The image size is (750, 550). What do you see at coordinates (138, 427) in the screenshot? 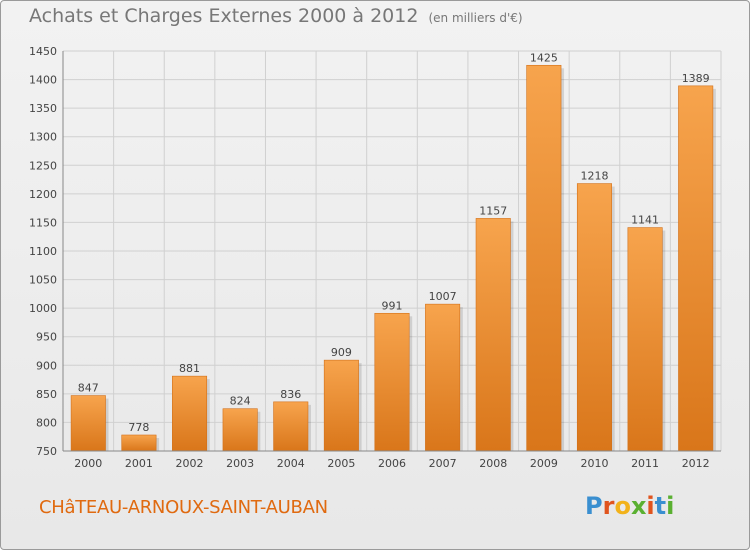
I see `data-label-2001: 778` at bounding box center [138, 427].